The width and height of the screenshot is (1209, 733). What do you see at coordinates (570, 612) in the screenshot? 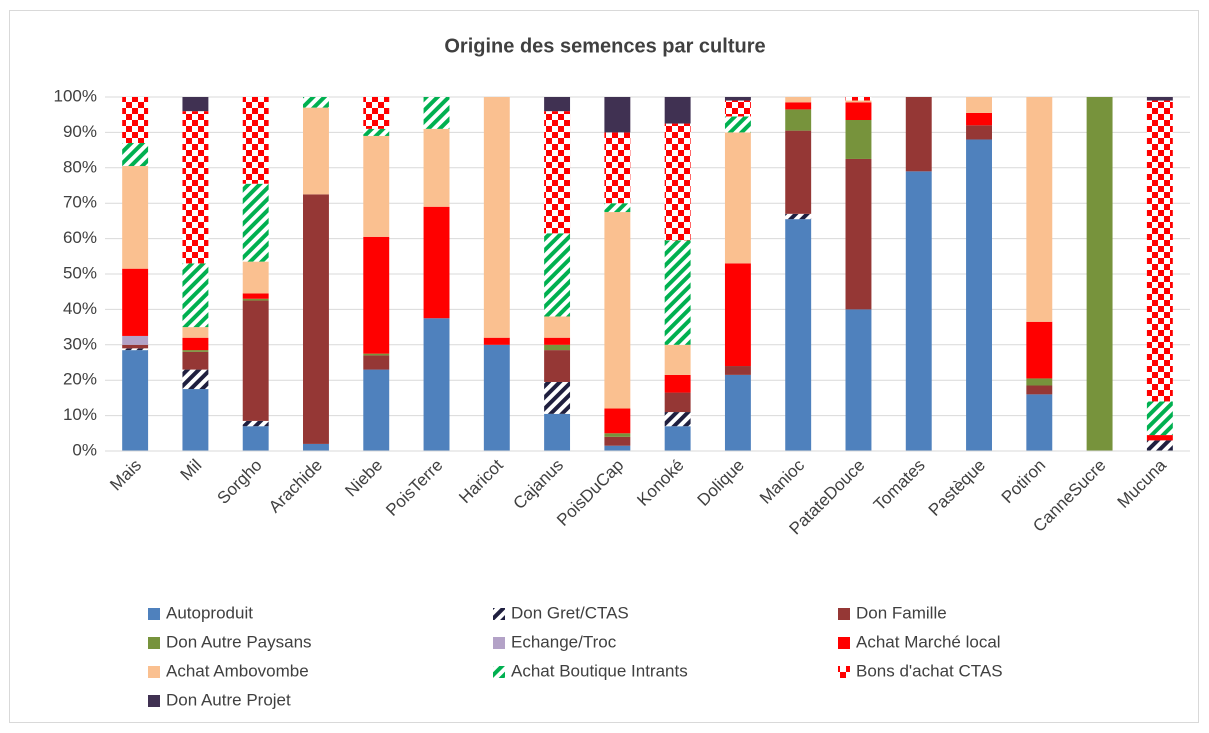
I see `legend-label: Don Gret/CTAS` at bounding box center [570, 612].